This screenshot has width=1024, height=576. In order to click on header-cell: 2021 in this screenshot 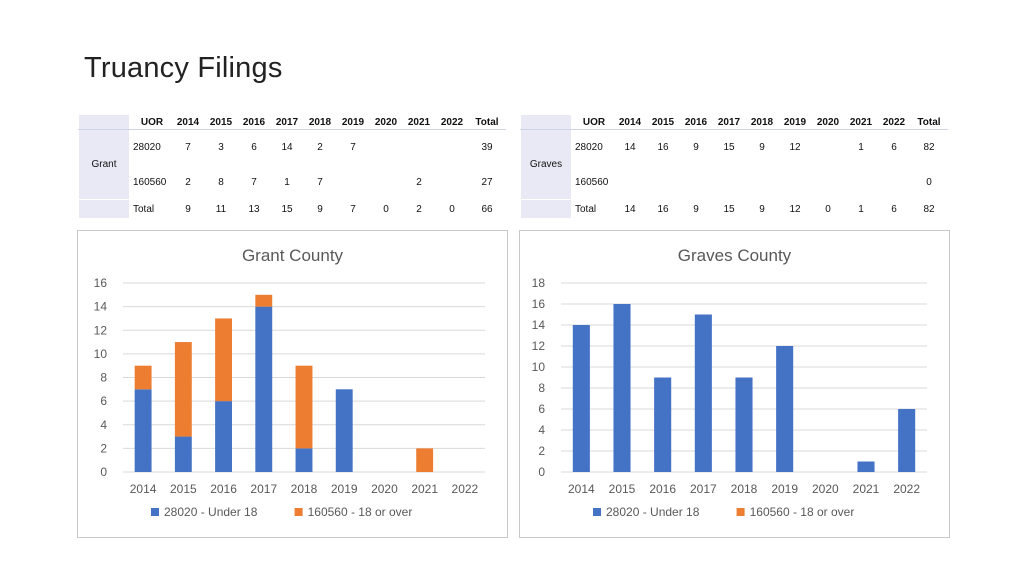, I will do `click(419, 122)`.